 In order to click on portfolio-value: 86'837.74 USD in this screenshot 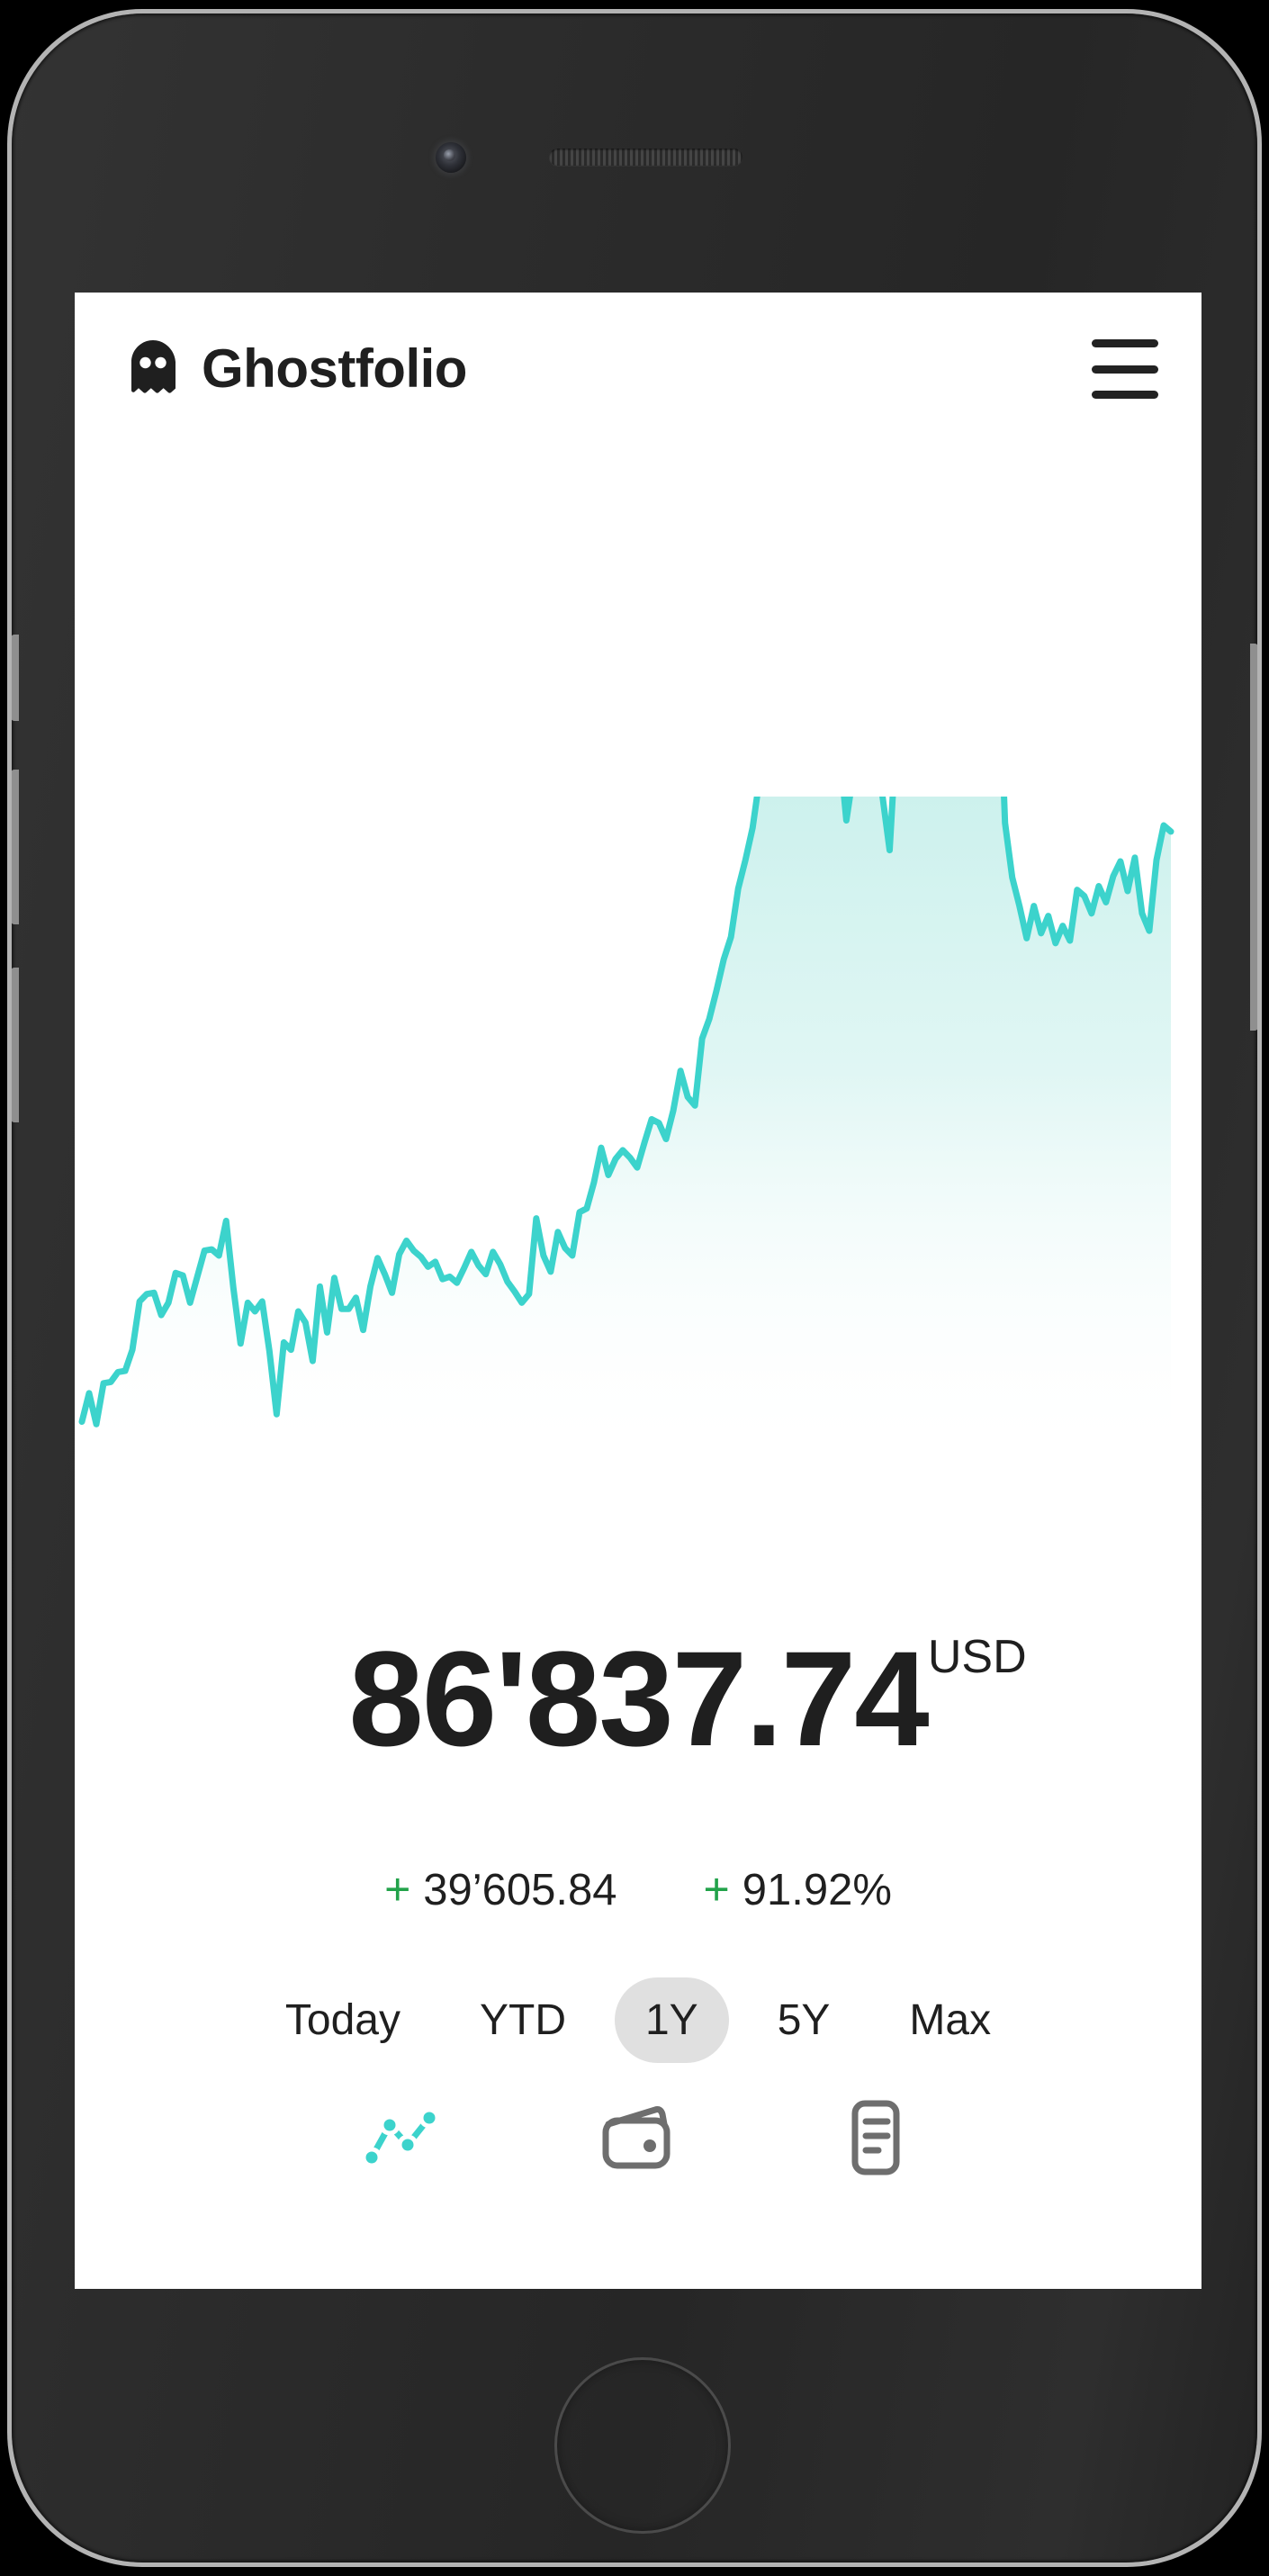, I will do `click(687, 1698)`.